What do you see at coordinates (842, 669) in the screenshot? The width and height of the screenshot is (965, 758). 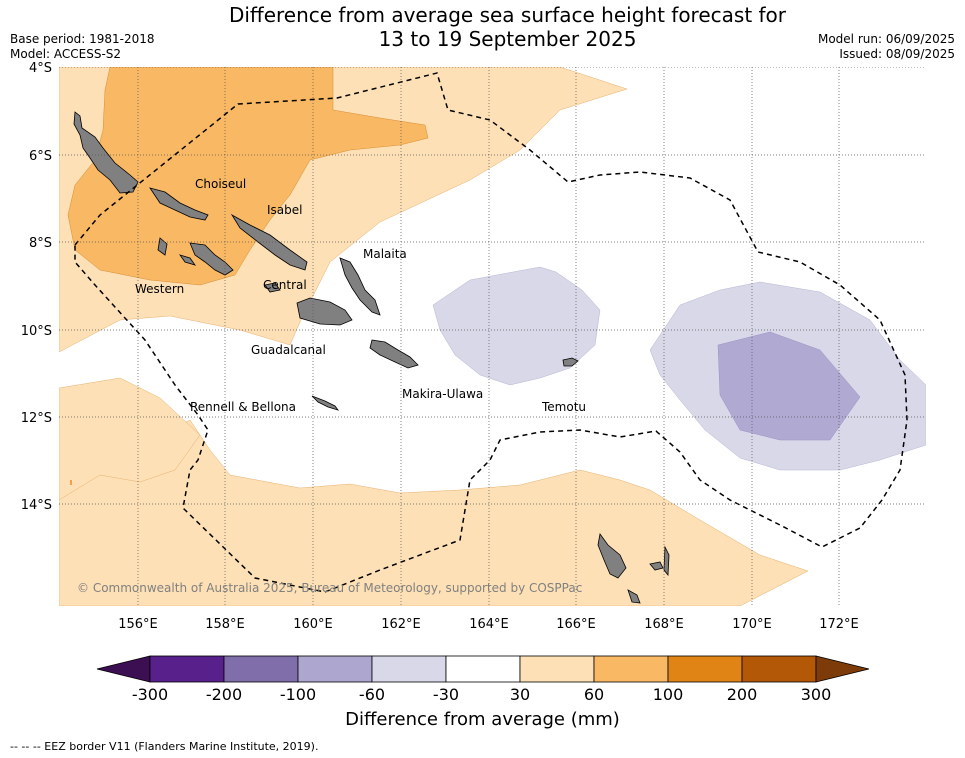 I see `colorbar-high-extend` at bounding box center [842, 669].